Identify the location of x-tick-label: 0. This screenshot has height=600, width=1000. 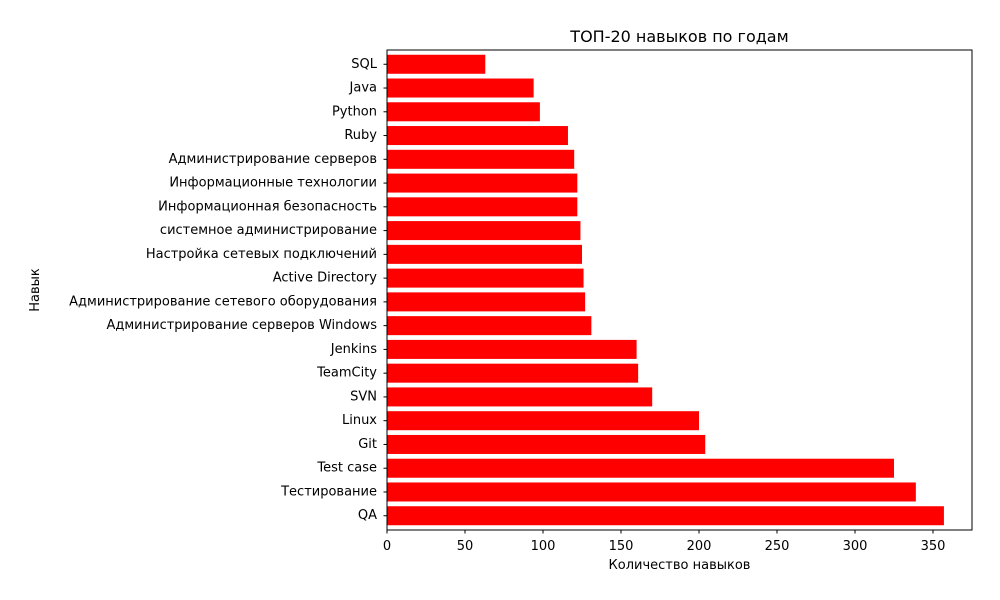
(387, 546).